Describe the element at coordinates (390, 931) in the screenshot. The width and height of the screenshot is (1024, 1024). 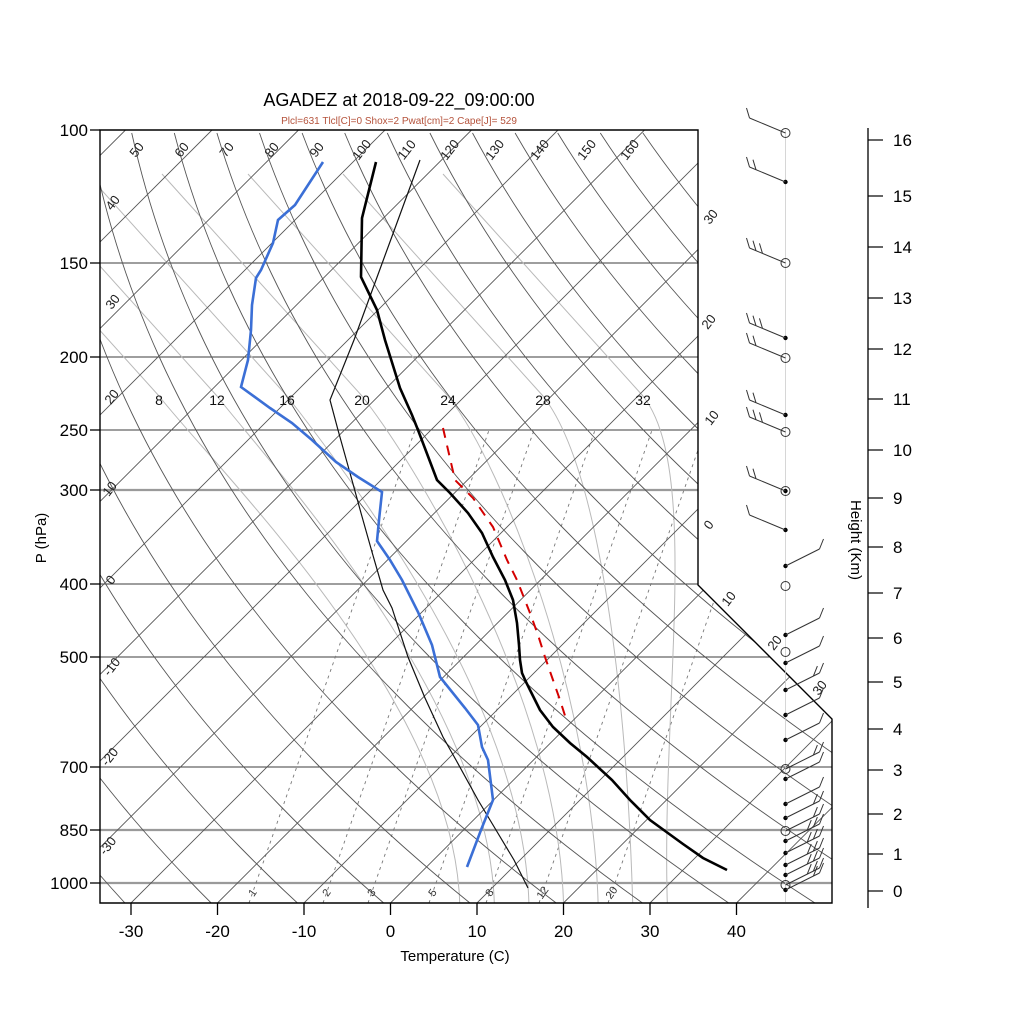
I see `temperature-tick-label: 0` at that location.